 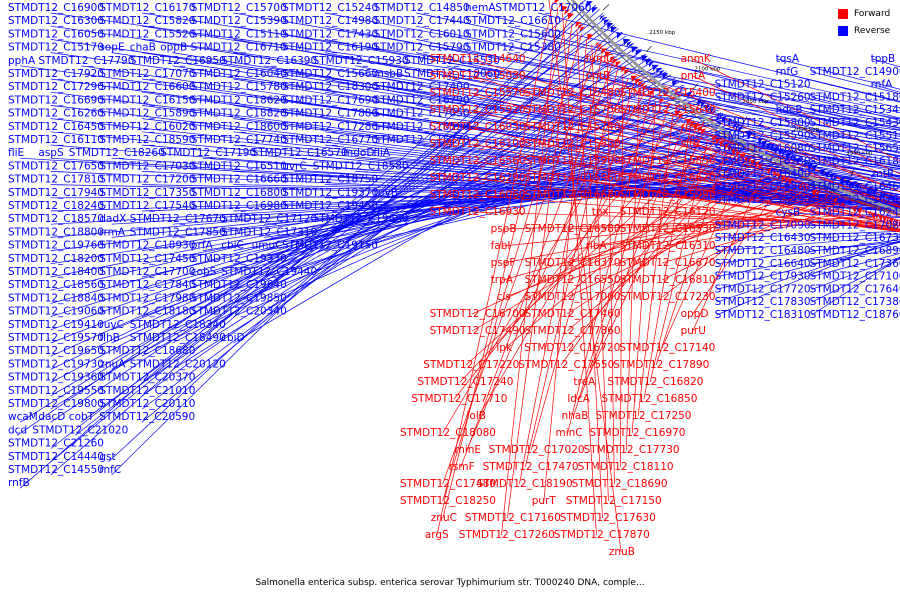 I want to click on forward-gene-label: lolB, so click(x=476, y=416).